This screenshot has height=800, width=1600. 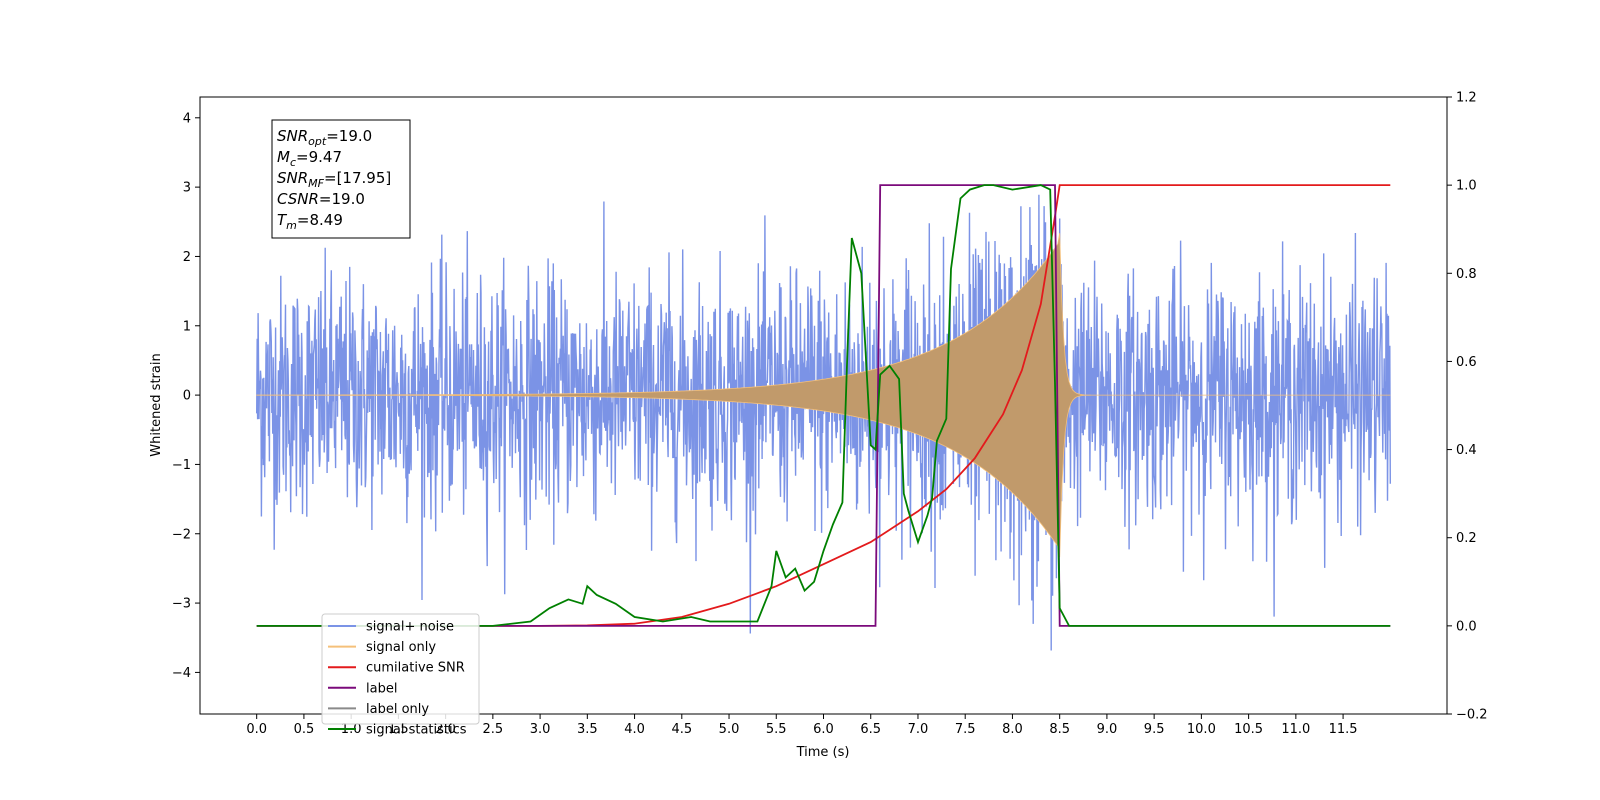 What do you see at coordinates (187, 188) in the screenshot?
I see `y-left-tick-label: 3` at bounding box center [187, 188].